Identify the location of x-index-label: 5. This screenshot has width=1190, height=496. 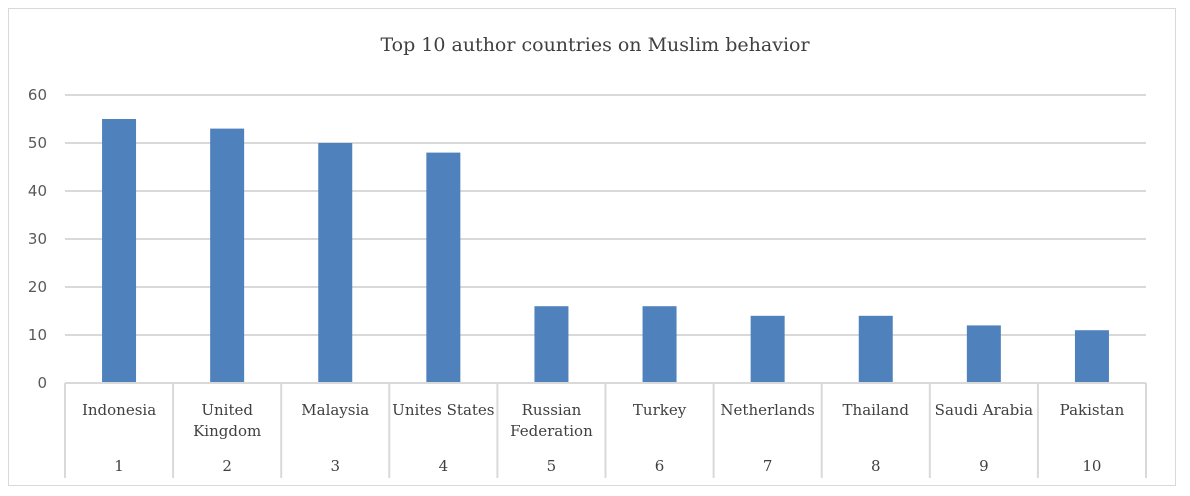
(552, 466).